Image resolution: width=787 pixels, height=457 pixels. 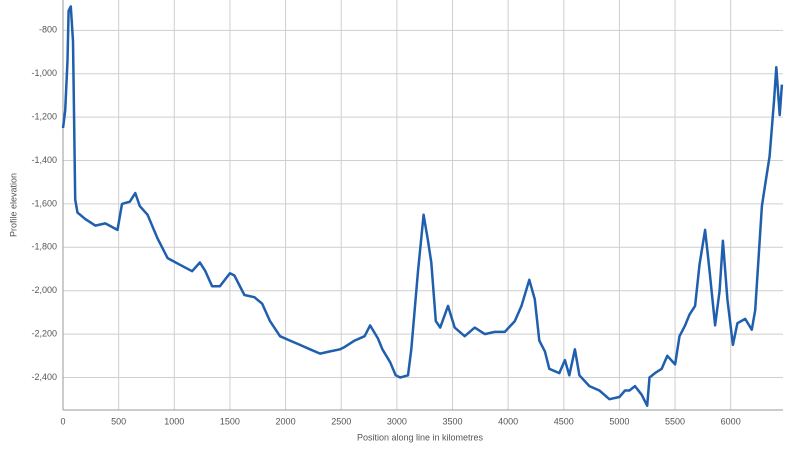 What do you see at coordinates (420, 437) in the screenshot?
I see `x-axis-label: Position along line in kilometres` at bounding box center [420, 437].